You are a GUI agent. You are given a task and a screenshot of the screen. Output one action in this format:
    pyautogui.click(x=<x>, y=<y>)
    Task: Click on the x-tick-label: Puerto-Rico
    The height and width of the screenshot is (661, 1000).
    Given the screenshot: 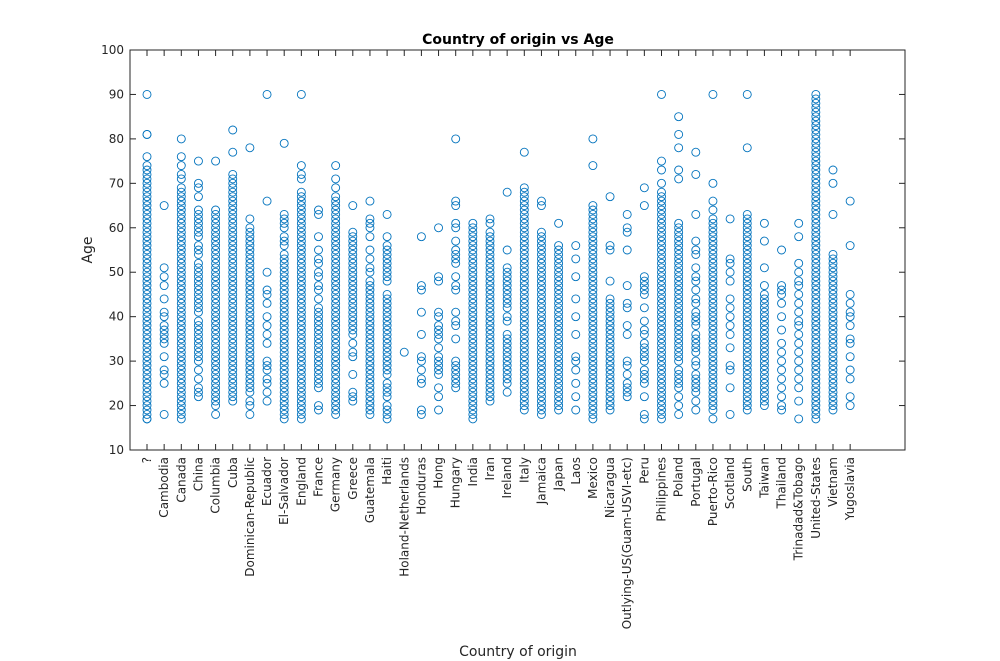 What is the action you would take?
    pyautogui.click(x=713, y=491)
    